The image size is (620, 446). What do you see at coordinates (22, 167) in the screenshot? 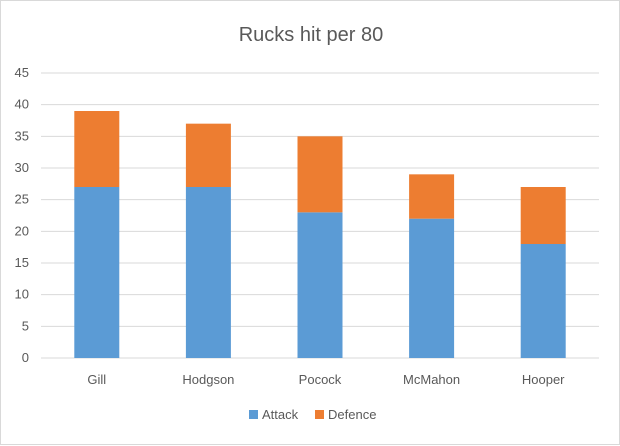
I see `y-tick-label: 30` at bounding box center [22, 167].